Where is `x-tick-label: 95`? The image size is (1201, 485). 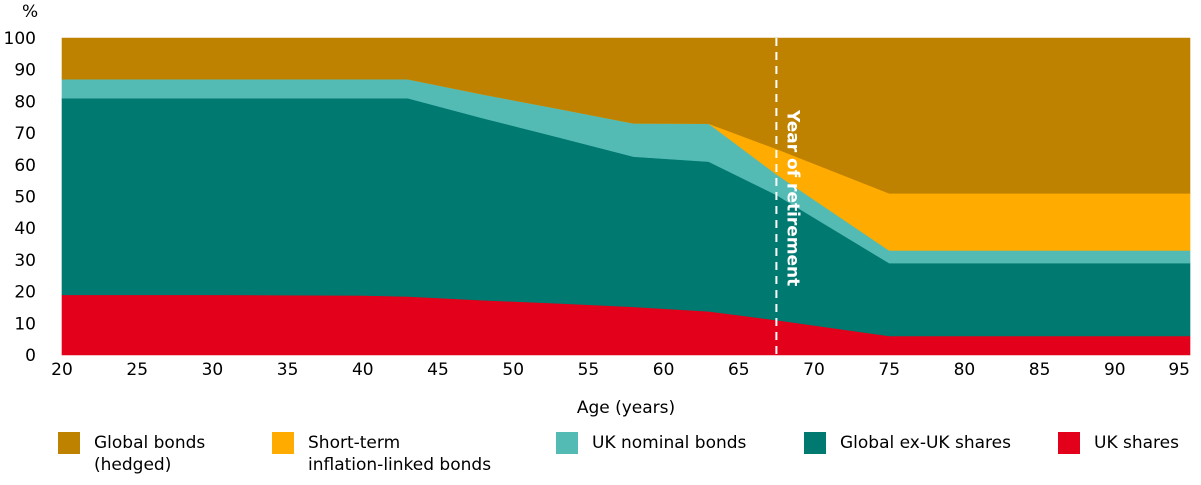 x-tick-label: 95 is located at coordinates (1179, 370).